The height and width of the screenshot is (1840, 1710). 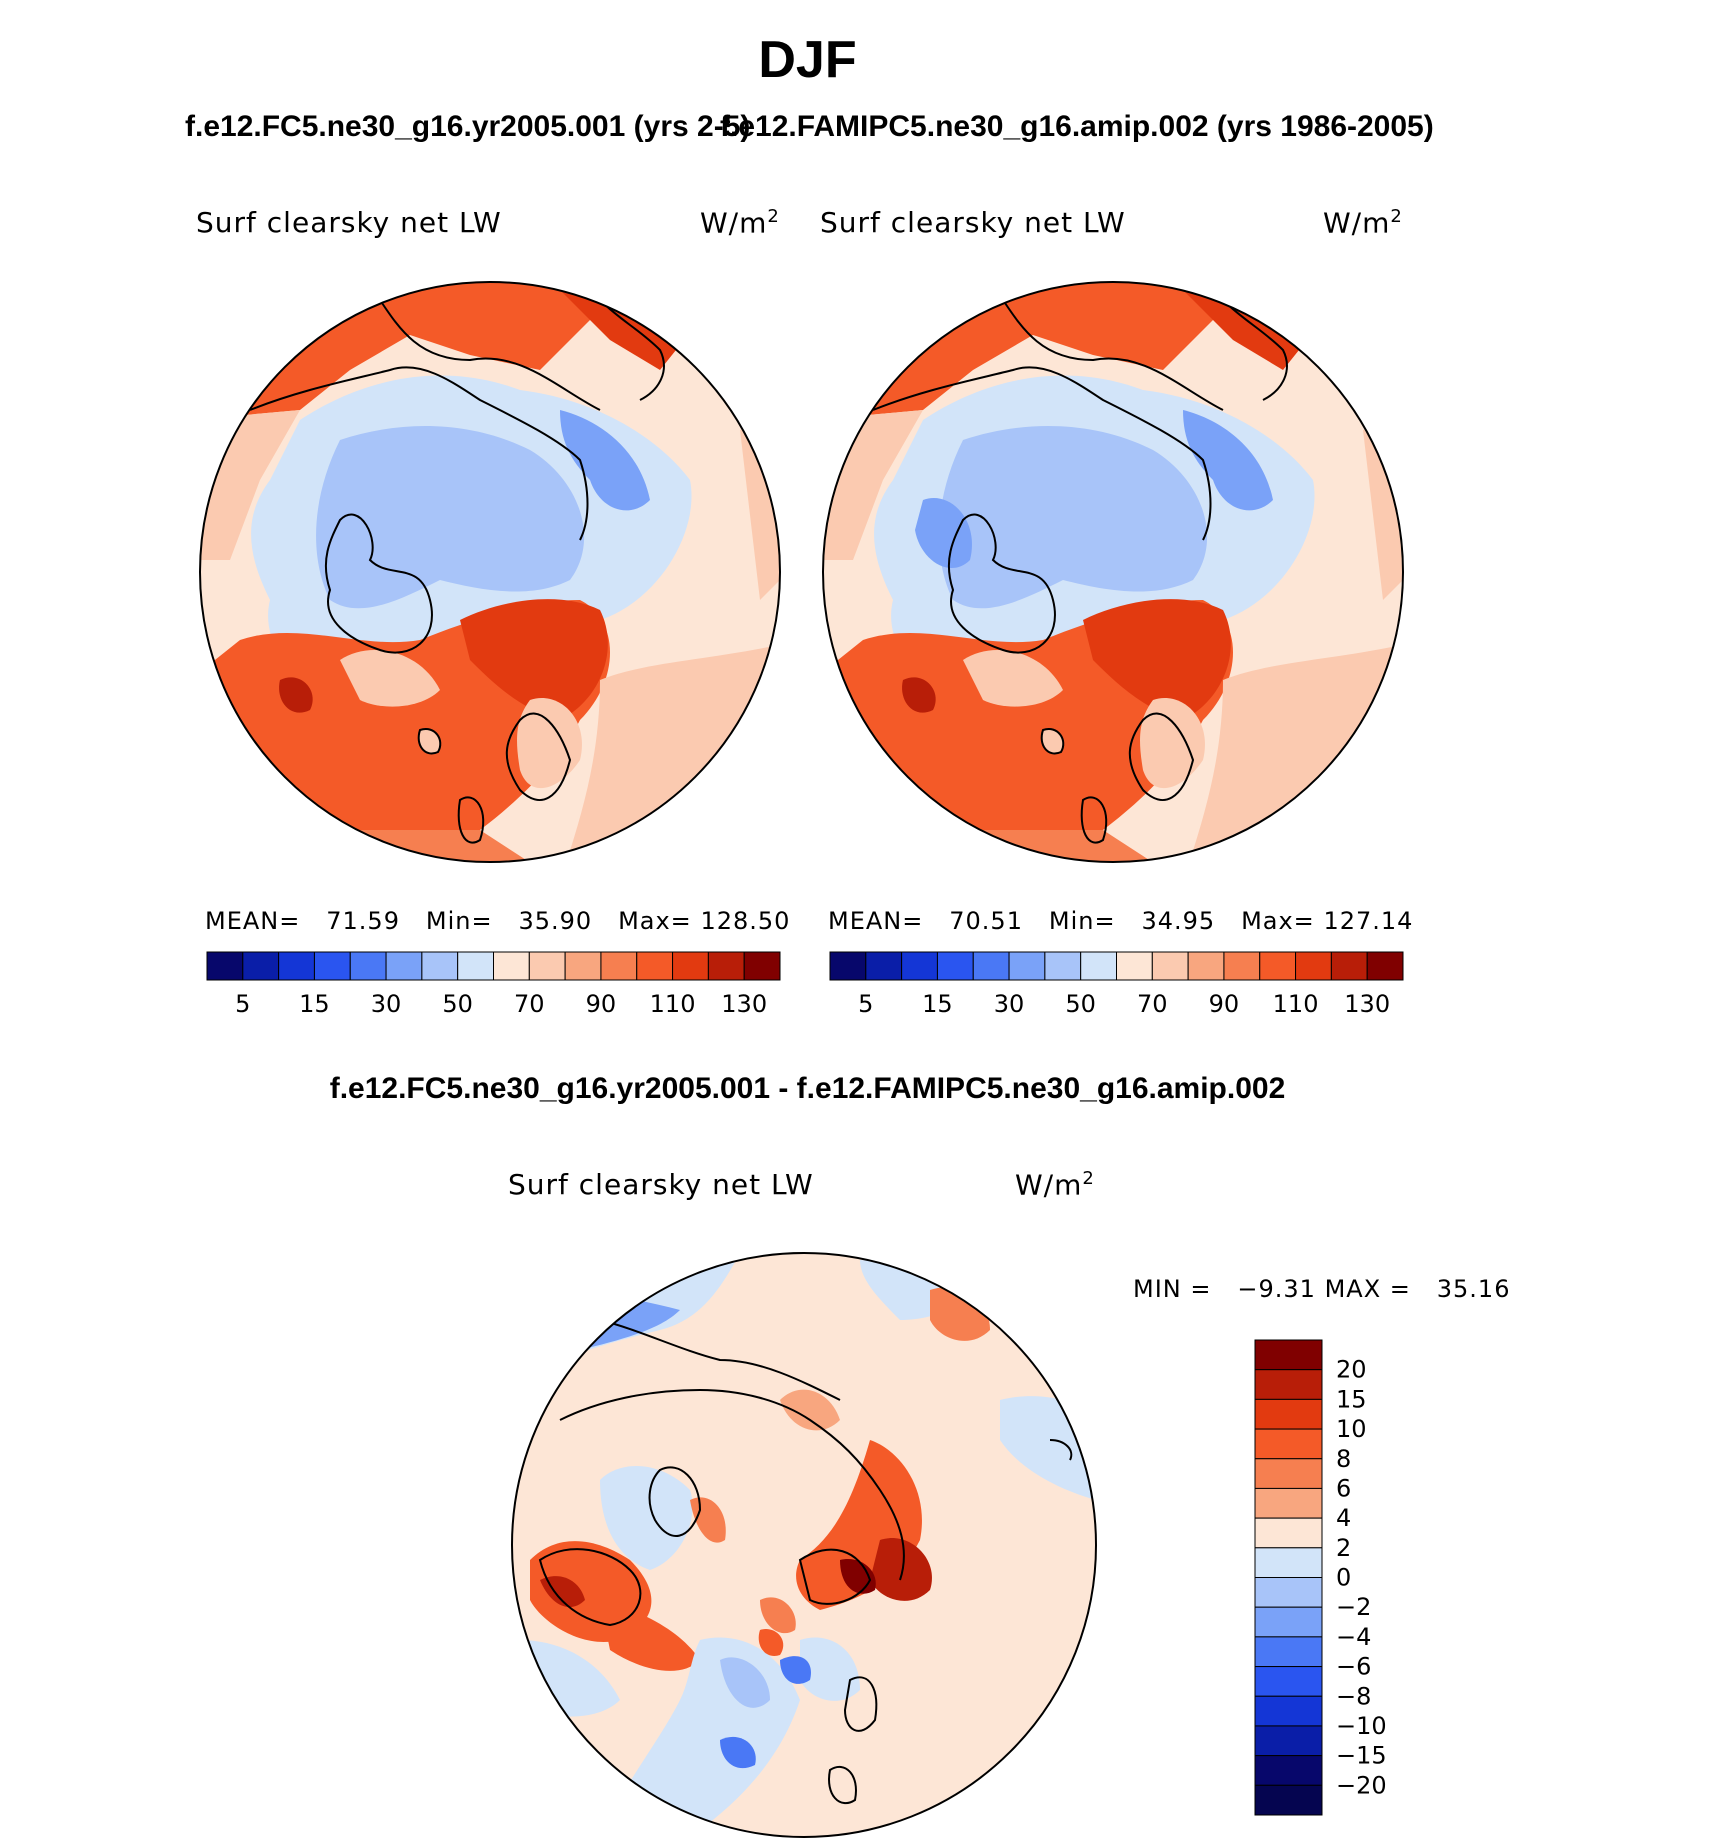 I want to click on colorbar-tick-label: −2, so click(x=1353, y=1607).